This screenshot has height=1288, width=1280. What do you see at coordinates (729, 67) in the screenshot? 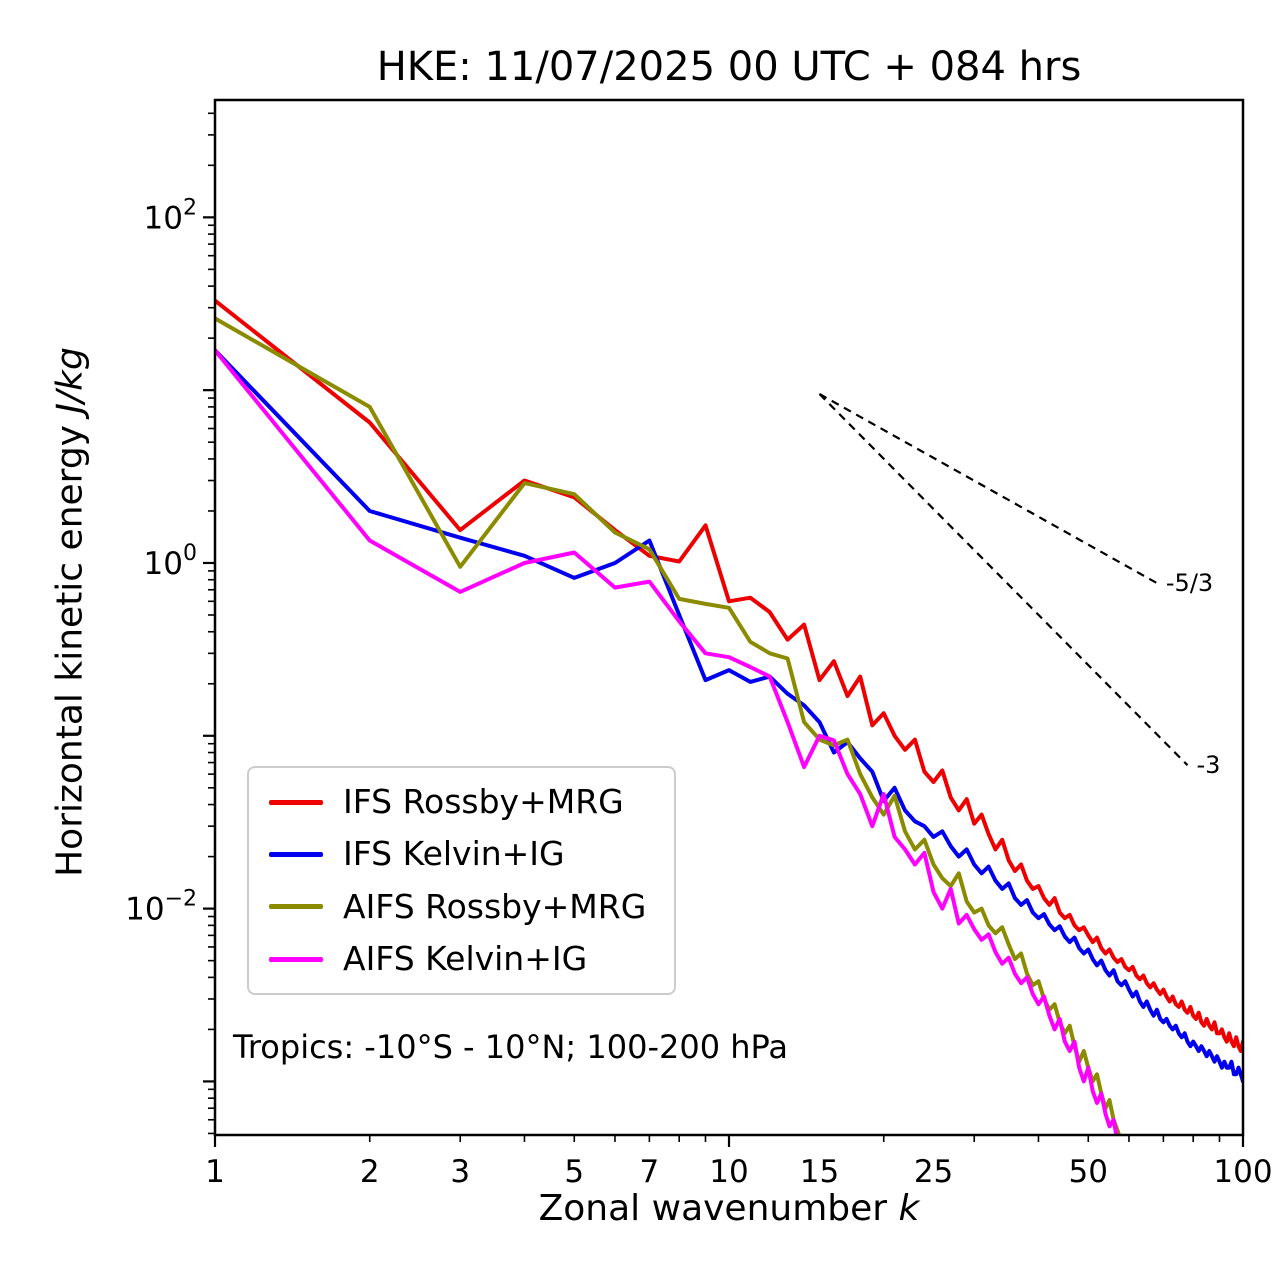
I see `chart-title: HKE: 11/07/2025 00 UTC + 084 hrs` at bounding box center [729, 67].